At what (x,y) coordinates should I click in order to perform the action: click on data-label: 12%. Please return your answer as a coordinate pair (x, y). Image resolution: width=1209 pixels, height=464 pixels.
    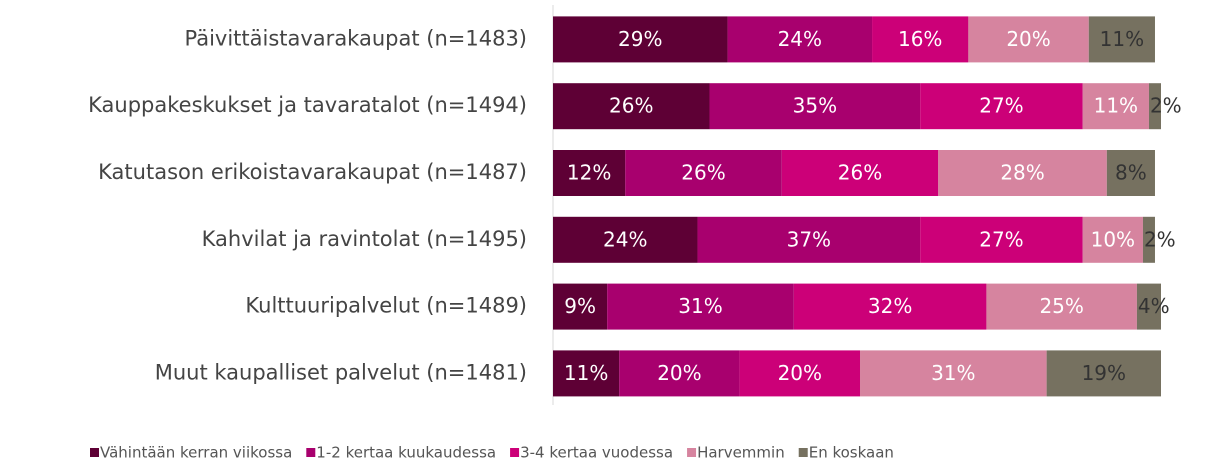
    Looking at the image, I should click on (589, 173).